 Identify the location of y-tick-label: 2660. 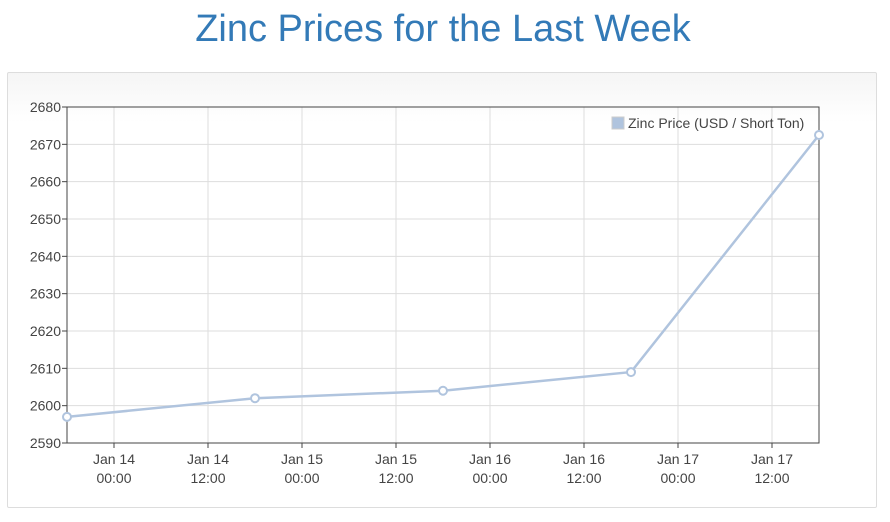
(45, 182).